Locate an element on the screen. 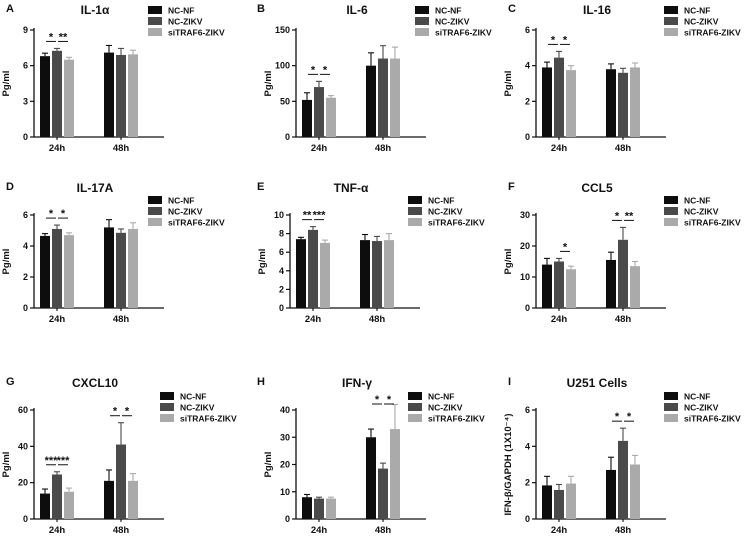 Image resolution: width=744 pixels, height=538 pixels. significance-label: ** is located at coordinates (63, 37).